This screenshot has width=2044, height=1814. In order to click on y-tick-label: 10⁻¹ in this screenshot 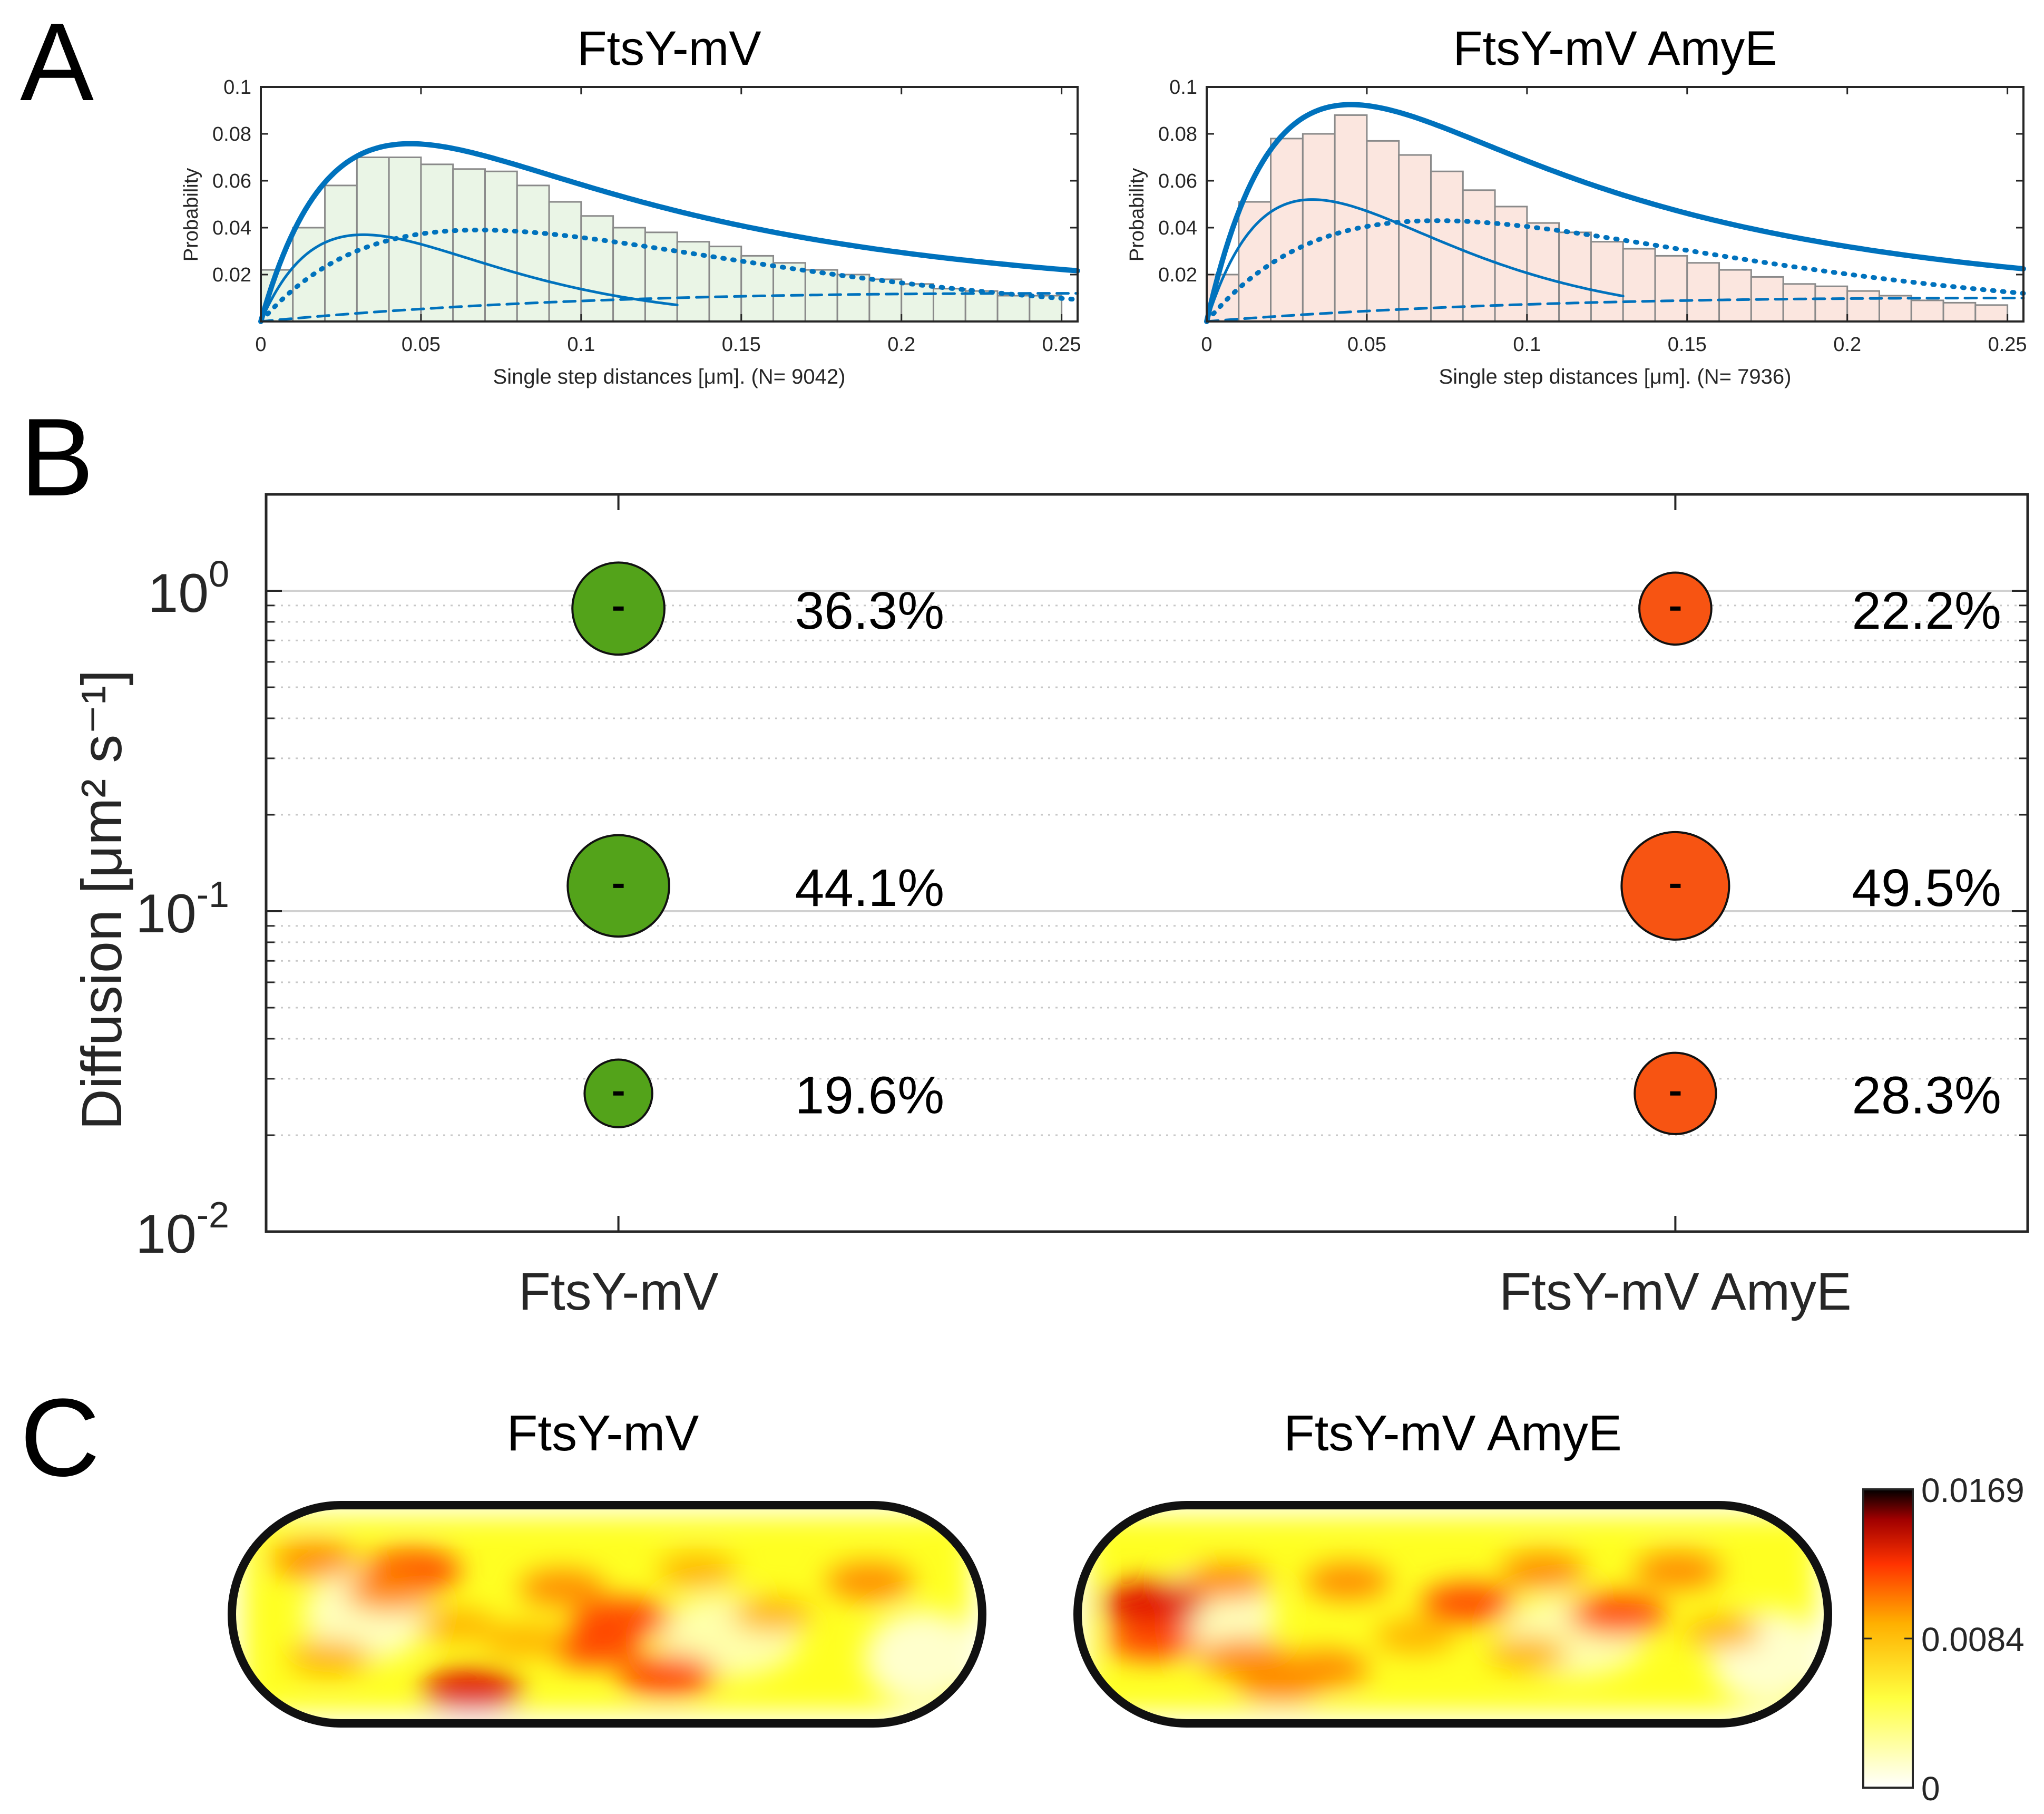, I will do `click(182, 909)`.